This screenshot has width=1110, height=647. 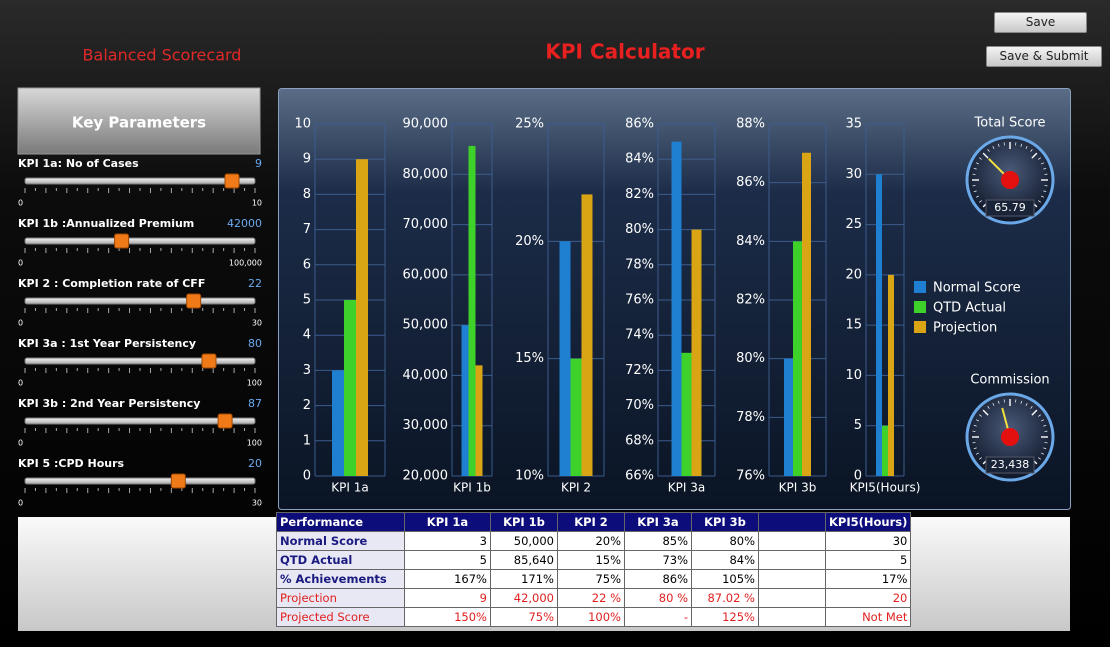 What do you see at coordinates (447, 579) in the screenshot?
I see `table-cell: 167%` at bounding box center [447, 579].